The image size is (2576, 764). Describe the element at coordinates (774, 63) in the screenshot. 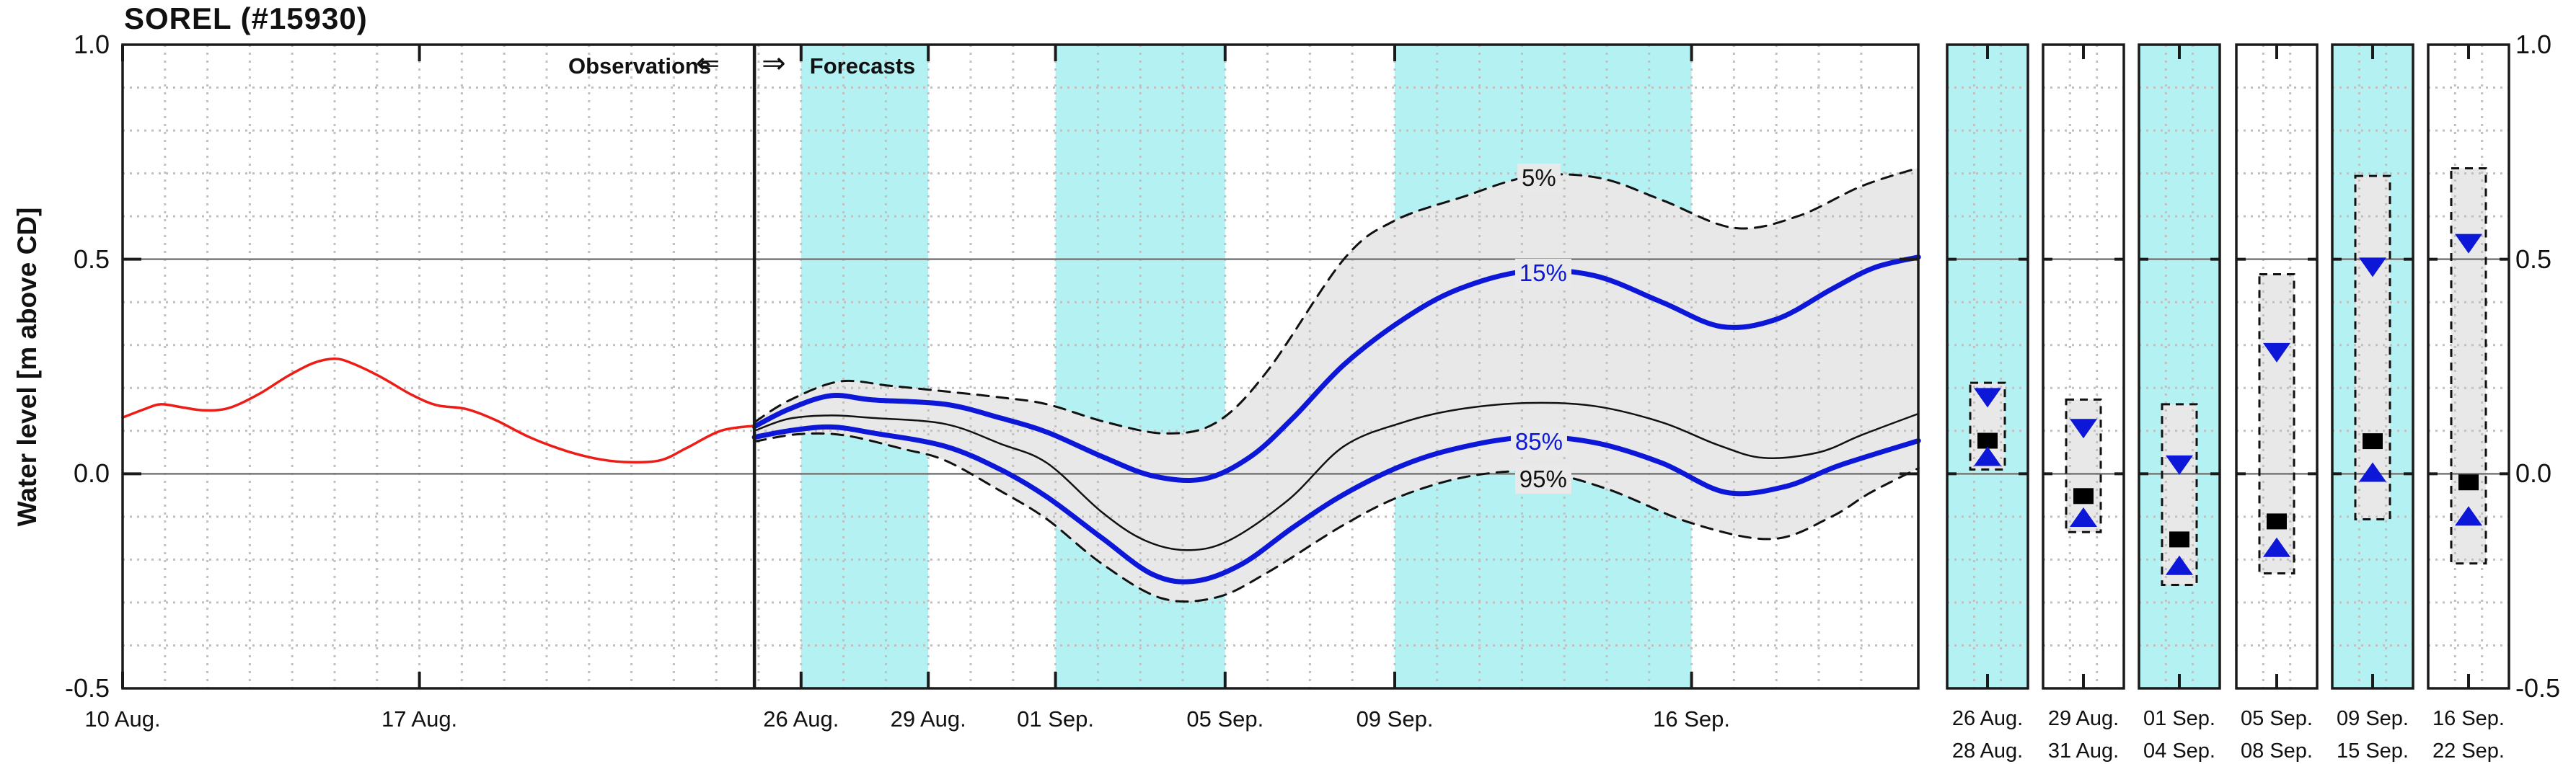

I see `right-double-arrow-icon: ⇒` at that location.